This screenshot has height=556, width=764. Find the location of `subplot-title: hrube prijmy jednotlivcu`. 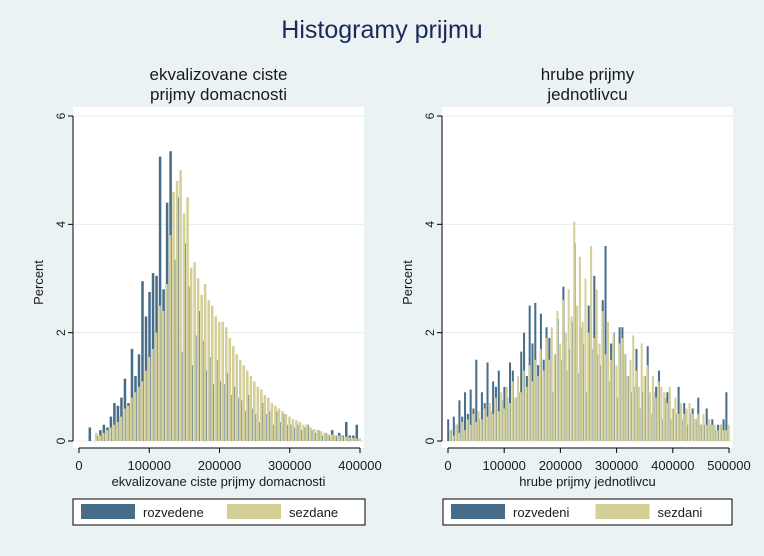

subplot-title: hrube prijmy jednotlivcu is located at coordinates (588, 84).